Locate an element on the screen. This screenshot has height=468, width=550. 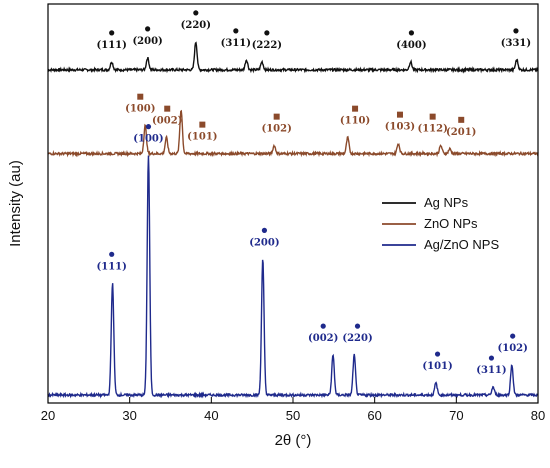
peak-label: (222) is located at coordinates (267, 45).